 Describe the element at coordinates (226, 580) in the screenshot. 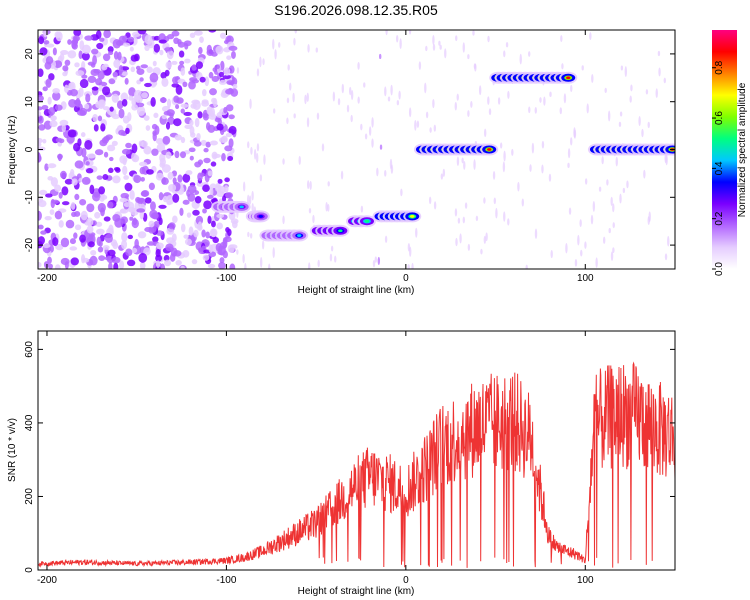

I see `x-tick-label: -100` at that location.